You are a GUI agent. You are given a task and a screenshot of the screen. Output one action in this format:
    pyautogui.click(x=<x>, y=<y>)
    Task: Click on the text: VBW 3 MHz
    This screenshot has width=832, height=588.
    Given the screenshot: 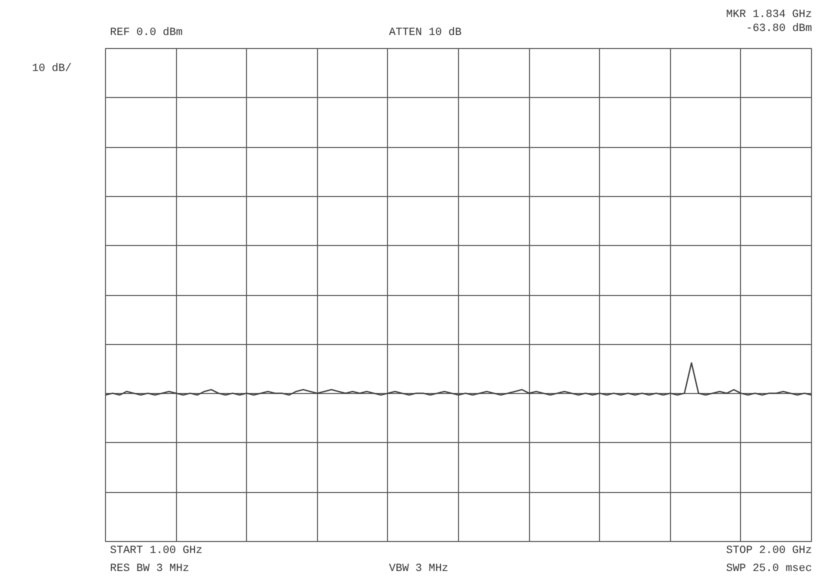 What is the action you would take?
    pyautogui.click(x=418, y=569)
    